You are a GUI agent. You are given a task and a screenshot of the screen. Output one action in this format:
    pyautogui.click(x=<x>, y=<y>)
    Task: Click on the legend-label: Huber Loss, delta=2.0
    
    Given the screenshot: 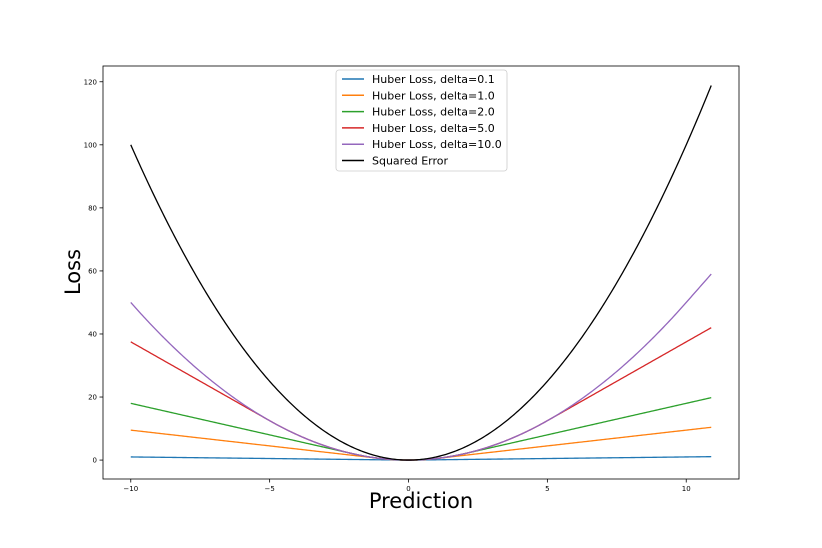 What is the action you would take?
    pyautogui.click(x=433, y=112)
    